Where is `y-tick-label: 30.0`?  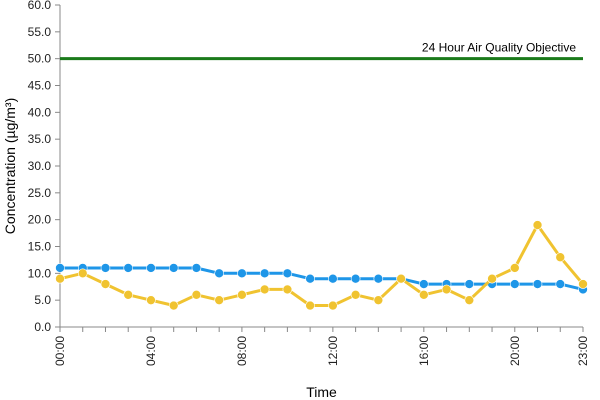 y-tick-label: 30.0 is located at coordinates (40, 166).